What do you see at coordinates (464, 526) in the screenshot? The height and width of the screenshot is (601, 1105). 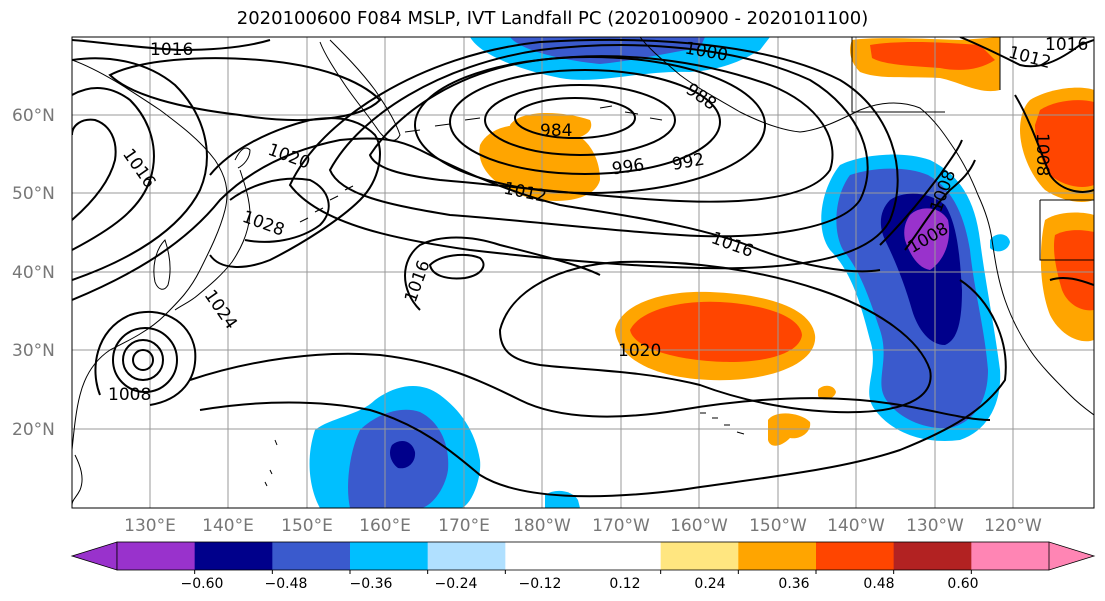 I see `lon-label: 170°E` at bounding box center [464, 526].